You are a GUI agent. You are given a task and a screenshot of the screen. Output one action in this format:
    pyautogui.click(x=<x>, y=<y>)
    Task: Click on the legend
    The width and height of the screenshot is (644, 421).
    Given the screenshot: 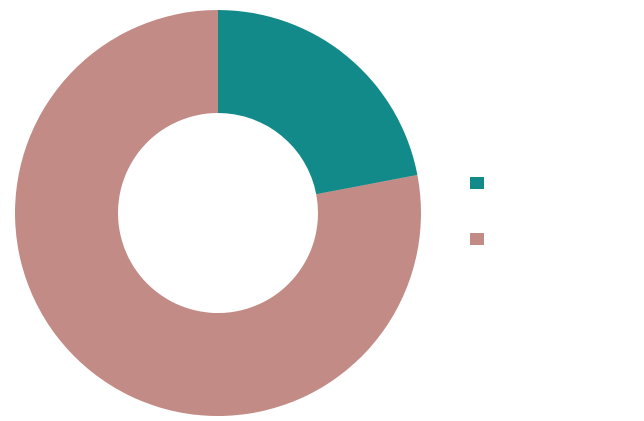 What is the action you would take?
    pyautogui.click(x=477, y=211)
    